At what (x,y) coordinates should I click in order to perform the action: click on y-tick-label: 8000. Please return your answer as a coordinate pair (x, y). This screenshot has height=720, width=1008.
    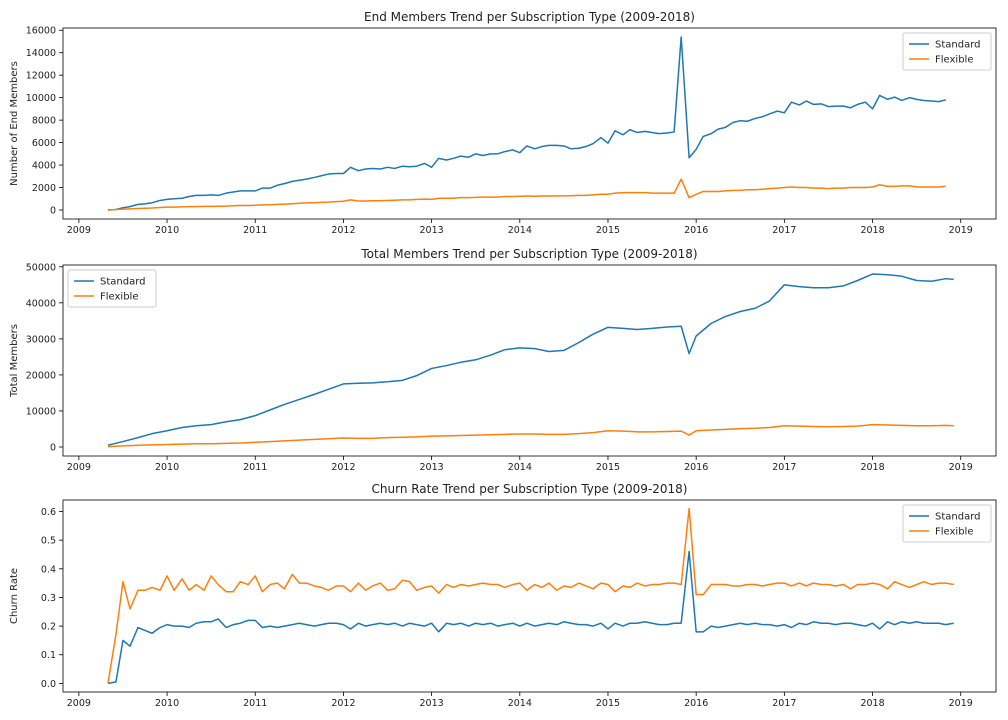
    Looking at the image, I should click on (44, 121).